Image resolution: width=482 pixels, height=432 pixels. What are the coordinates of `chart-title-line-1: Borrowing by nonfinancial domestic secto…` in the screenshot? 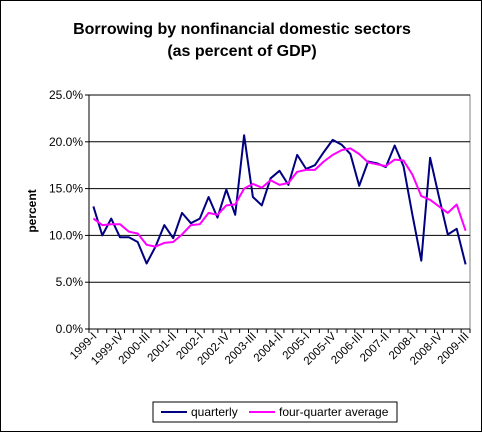 It's located at (242, 29).